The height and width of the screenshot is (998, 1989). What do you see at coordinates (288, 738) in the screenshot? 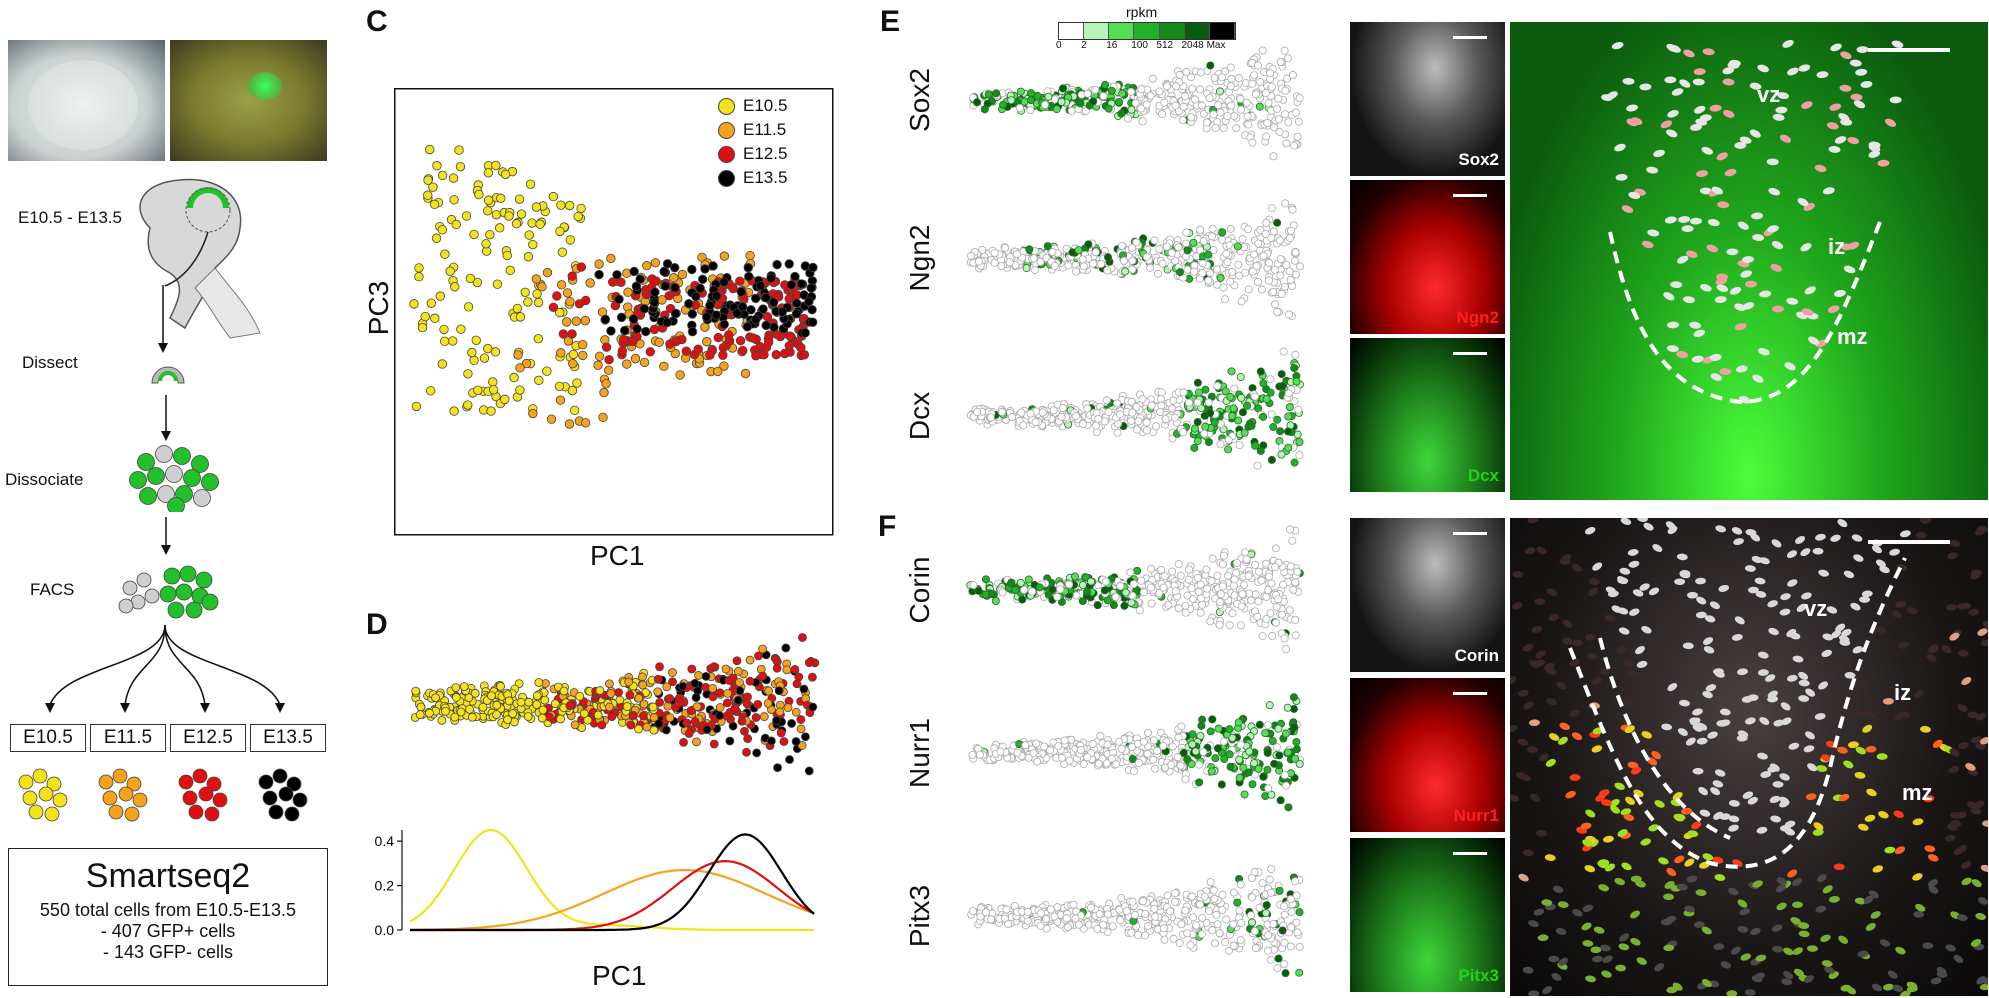
I see `stage-box-e135: E13.5` at bounding box center [288, 738].